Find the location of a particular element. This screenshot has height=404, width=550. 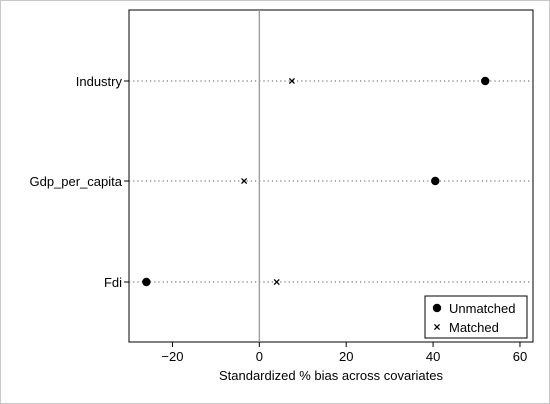

x-tick-label: −20 is located at coordinates (172, 356).